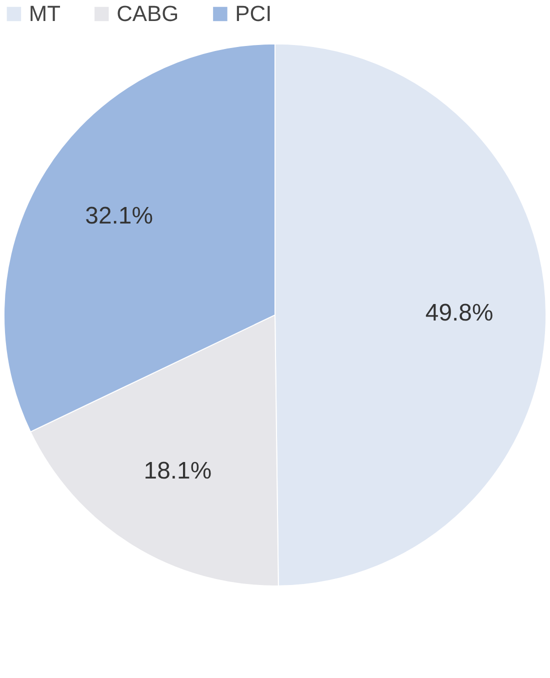  I want to click on legend-label: PCI, so click(253, 13).